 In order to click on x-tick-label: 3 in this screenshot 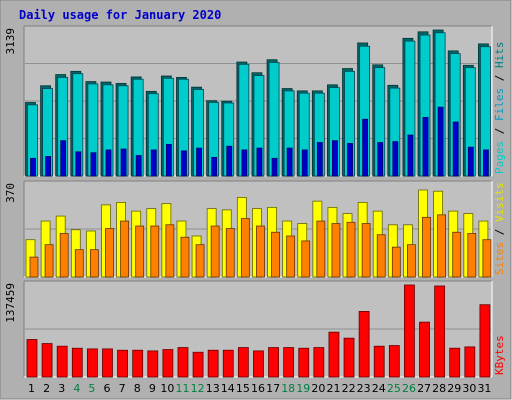, I will do `click(61, 388)`.